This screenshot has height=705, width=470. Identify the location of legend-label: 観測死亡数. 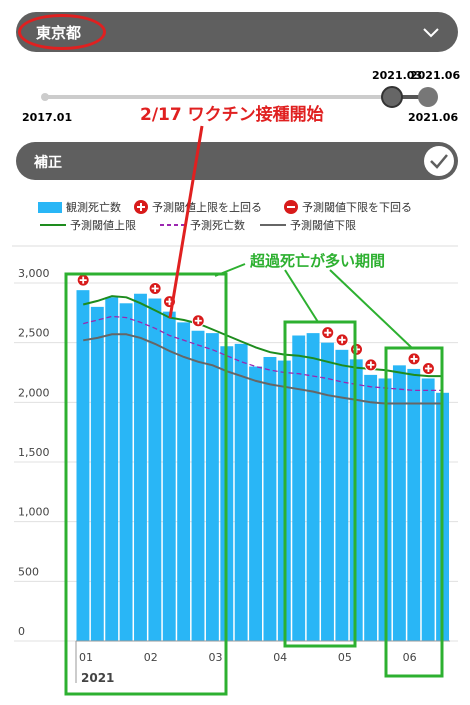
(93, 207).